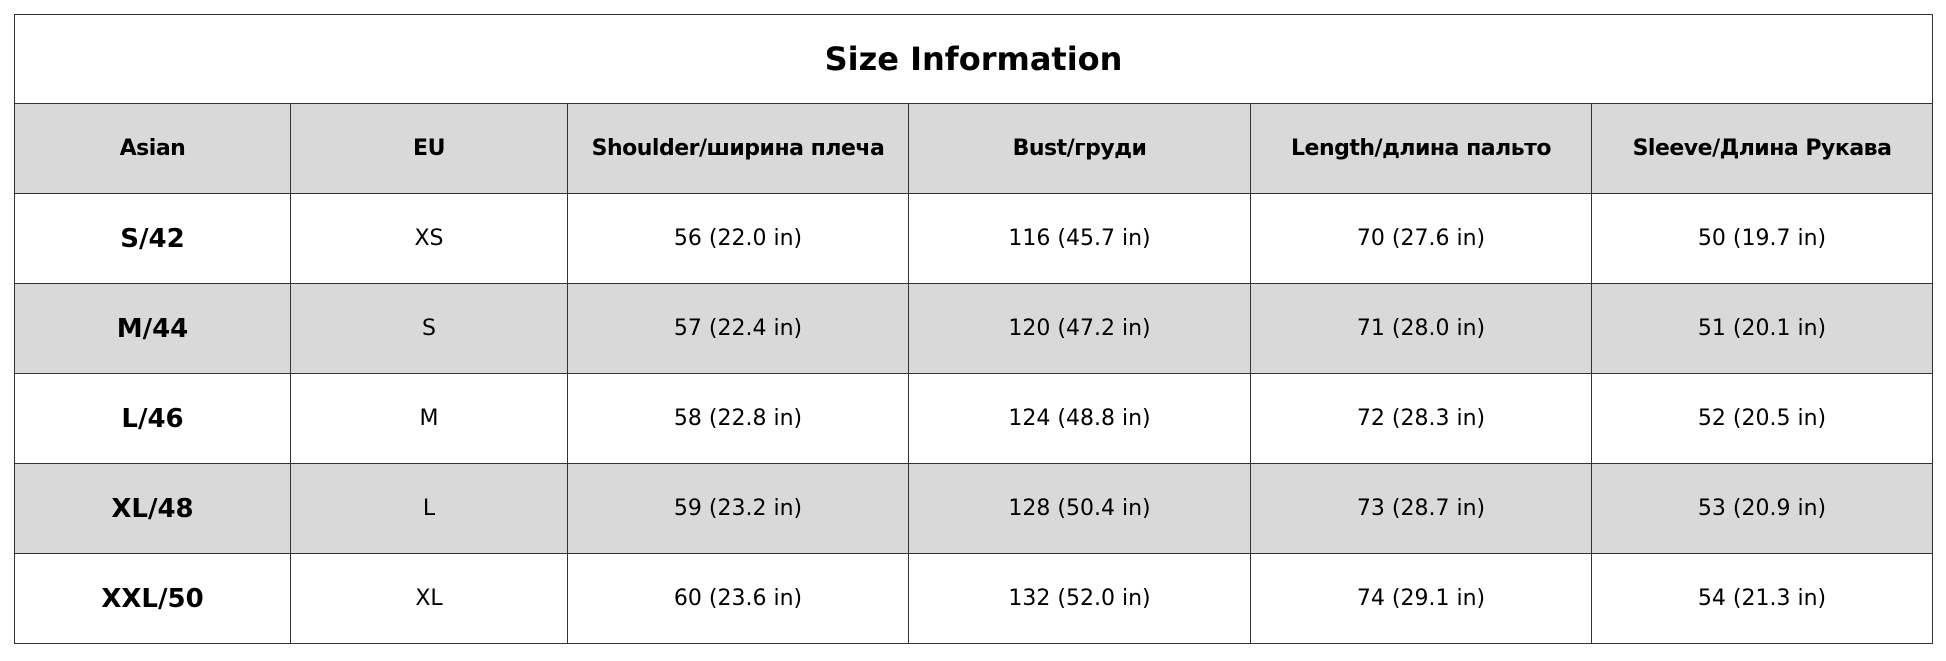  What do you see at coordinates (738, 508) in the screenshot?
I see `cell-shoulder: 59 (23.2 in)` at bounding box center [738, 508].